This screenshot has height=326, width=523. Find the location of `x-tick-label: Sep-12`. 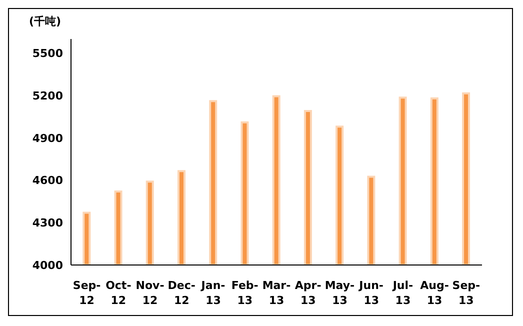

x-tick-label: Sep-12 is located at coordinates (86, 293).